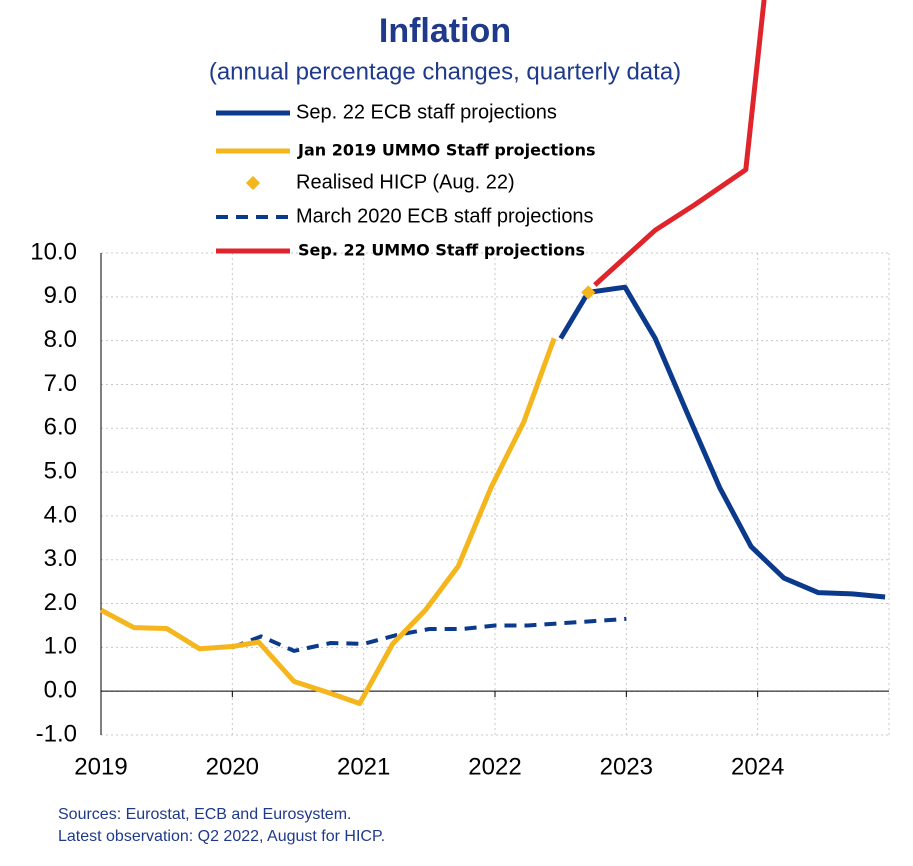  I want to click on x-tick-label: 2020, so click(232, 766).